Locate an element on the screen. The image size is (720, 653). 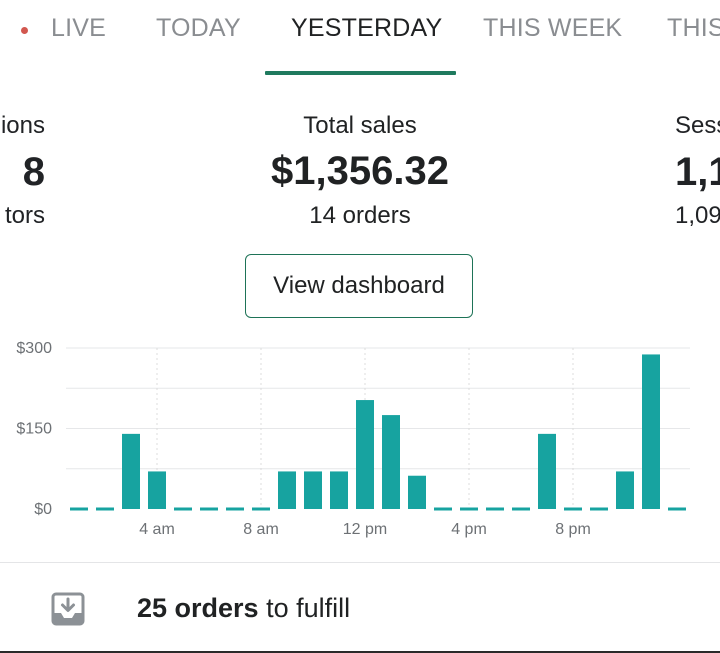
sessions-label: Sess is located at coordinates (697, 125).